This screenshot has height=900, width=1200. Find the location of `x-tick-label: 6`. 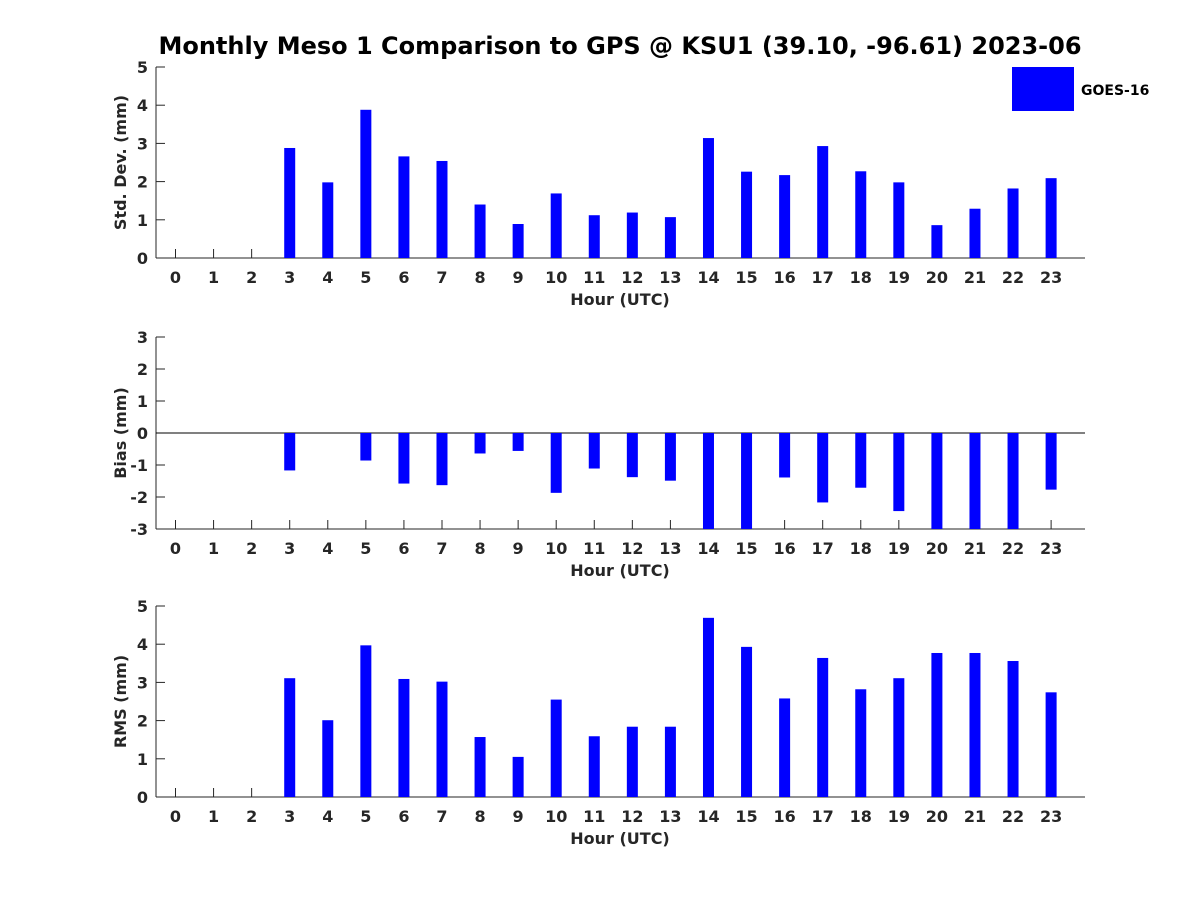

x-tick-label: 6 is located at coordinates (403, 548).